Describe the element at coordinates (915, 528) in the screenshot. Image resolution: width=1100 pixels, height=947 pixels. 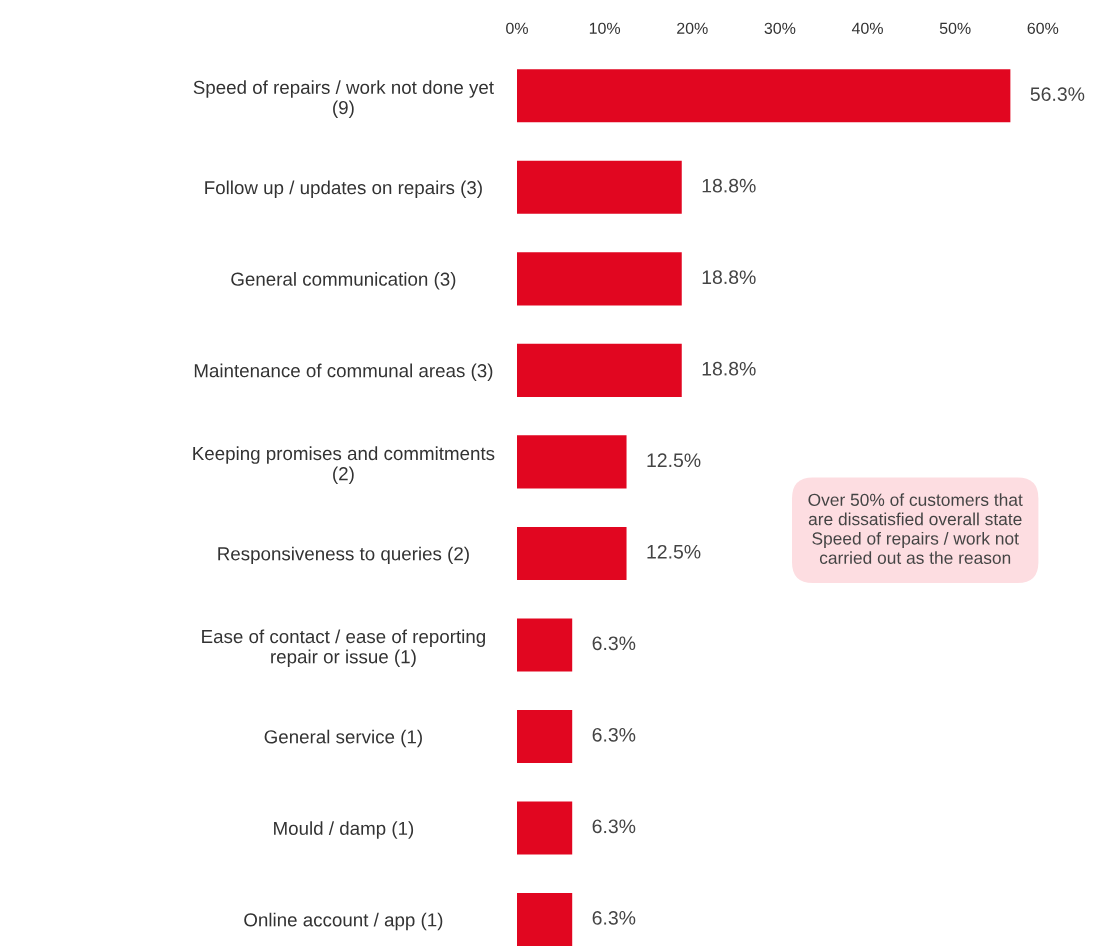
I see `annotation: Over 50% of customers that are dissatisfied overall state Speed of repairs / work not carried out as the reason` at that location.